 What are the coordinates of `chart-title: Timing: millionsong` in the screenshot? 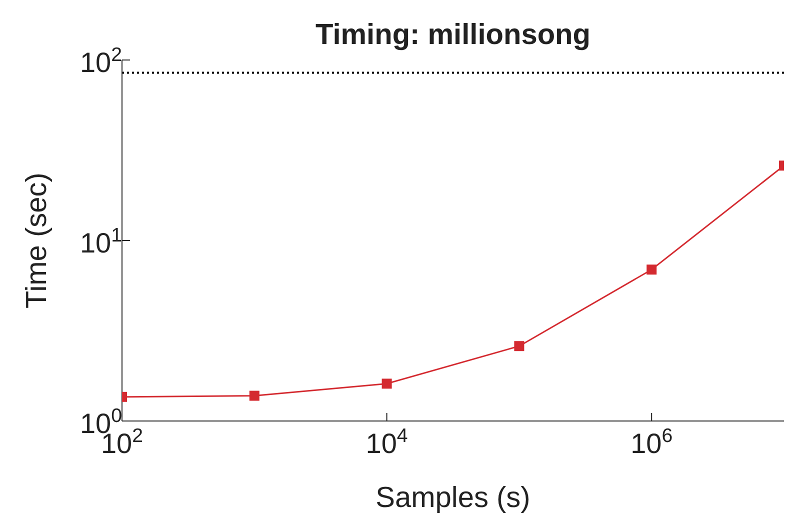 It's located at (453, 35).